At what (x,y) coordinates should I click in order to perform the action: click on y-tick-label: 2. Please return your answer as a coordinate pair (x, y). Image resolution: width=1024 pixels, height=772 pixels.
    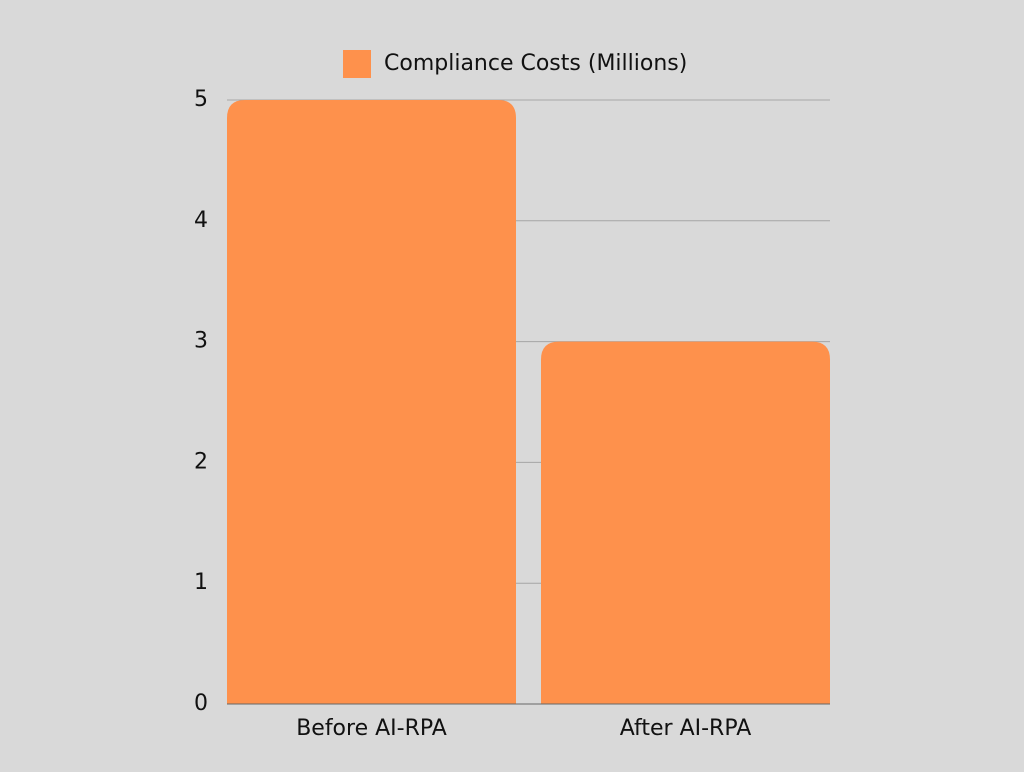
    Looking at the image, I should click on (201, 461).